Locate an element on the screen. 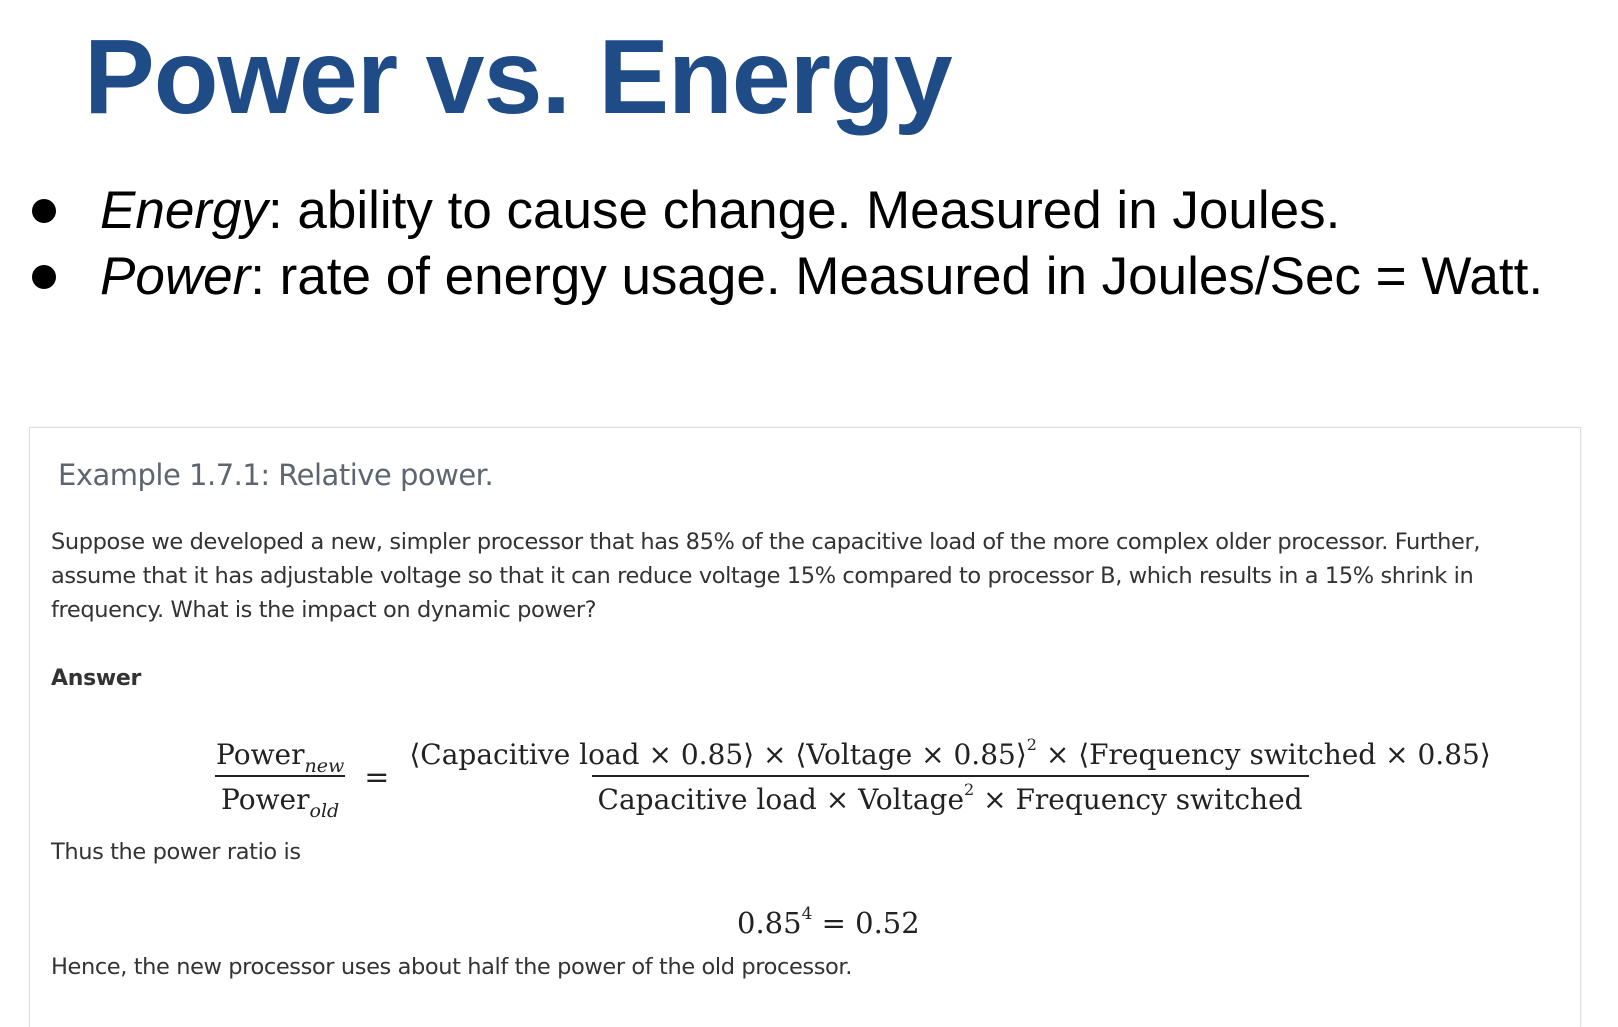 This screenshot has width=1618, height=1027. lhs-numerator: Powernew is located at coordinates (280, 757).